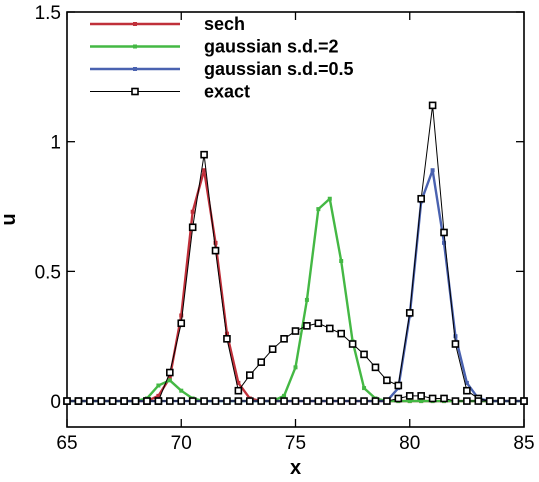 The width and height of the screenshot is (539, 482). What do you see at coordinates (271, 47) in the screenshot?
I see `legend-label: gaussian s.d.=2` at bounding box center [271, 47].